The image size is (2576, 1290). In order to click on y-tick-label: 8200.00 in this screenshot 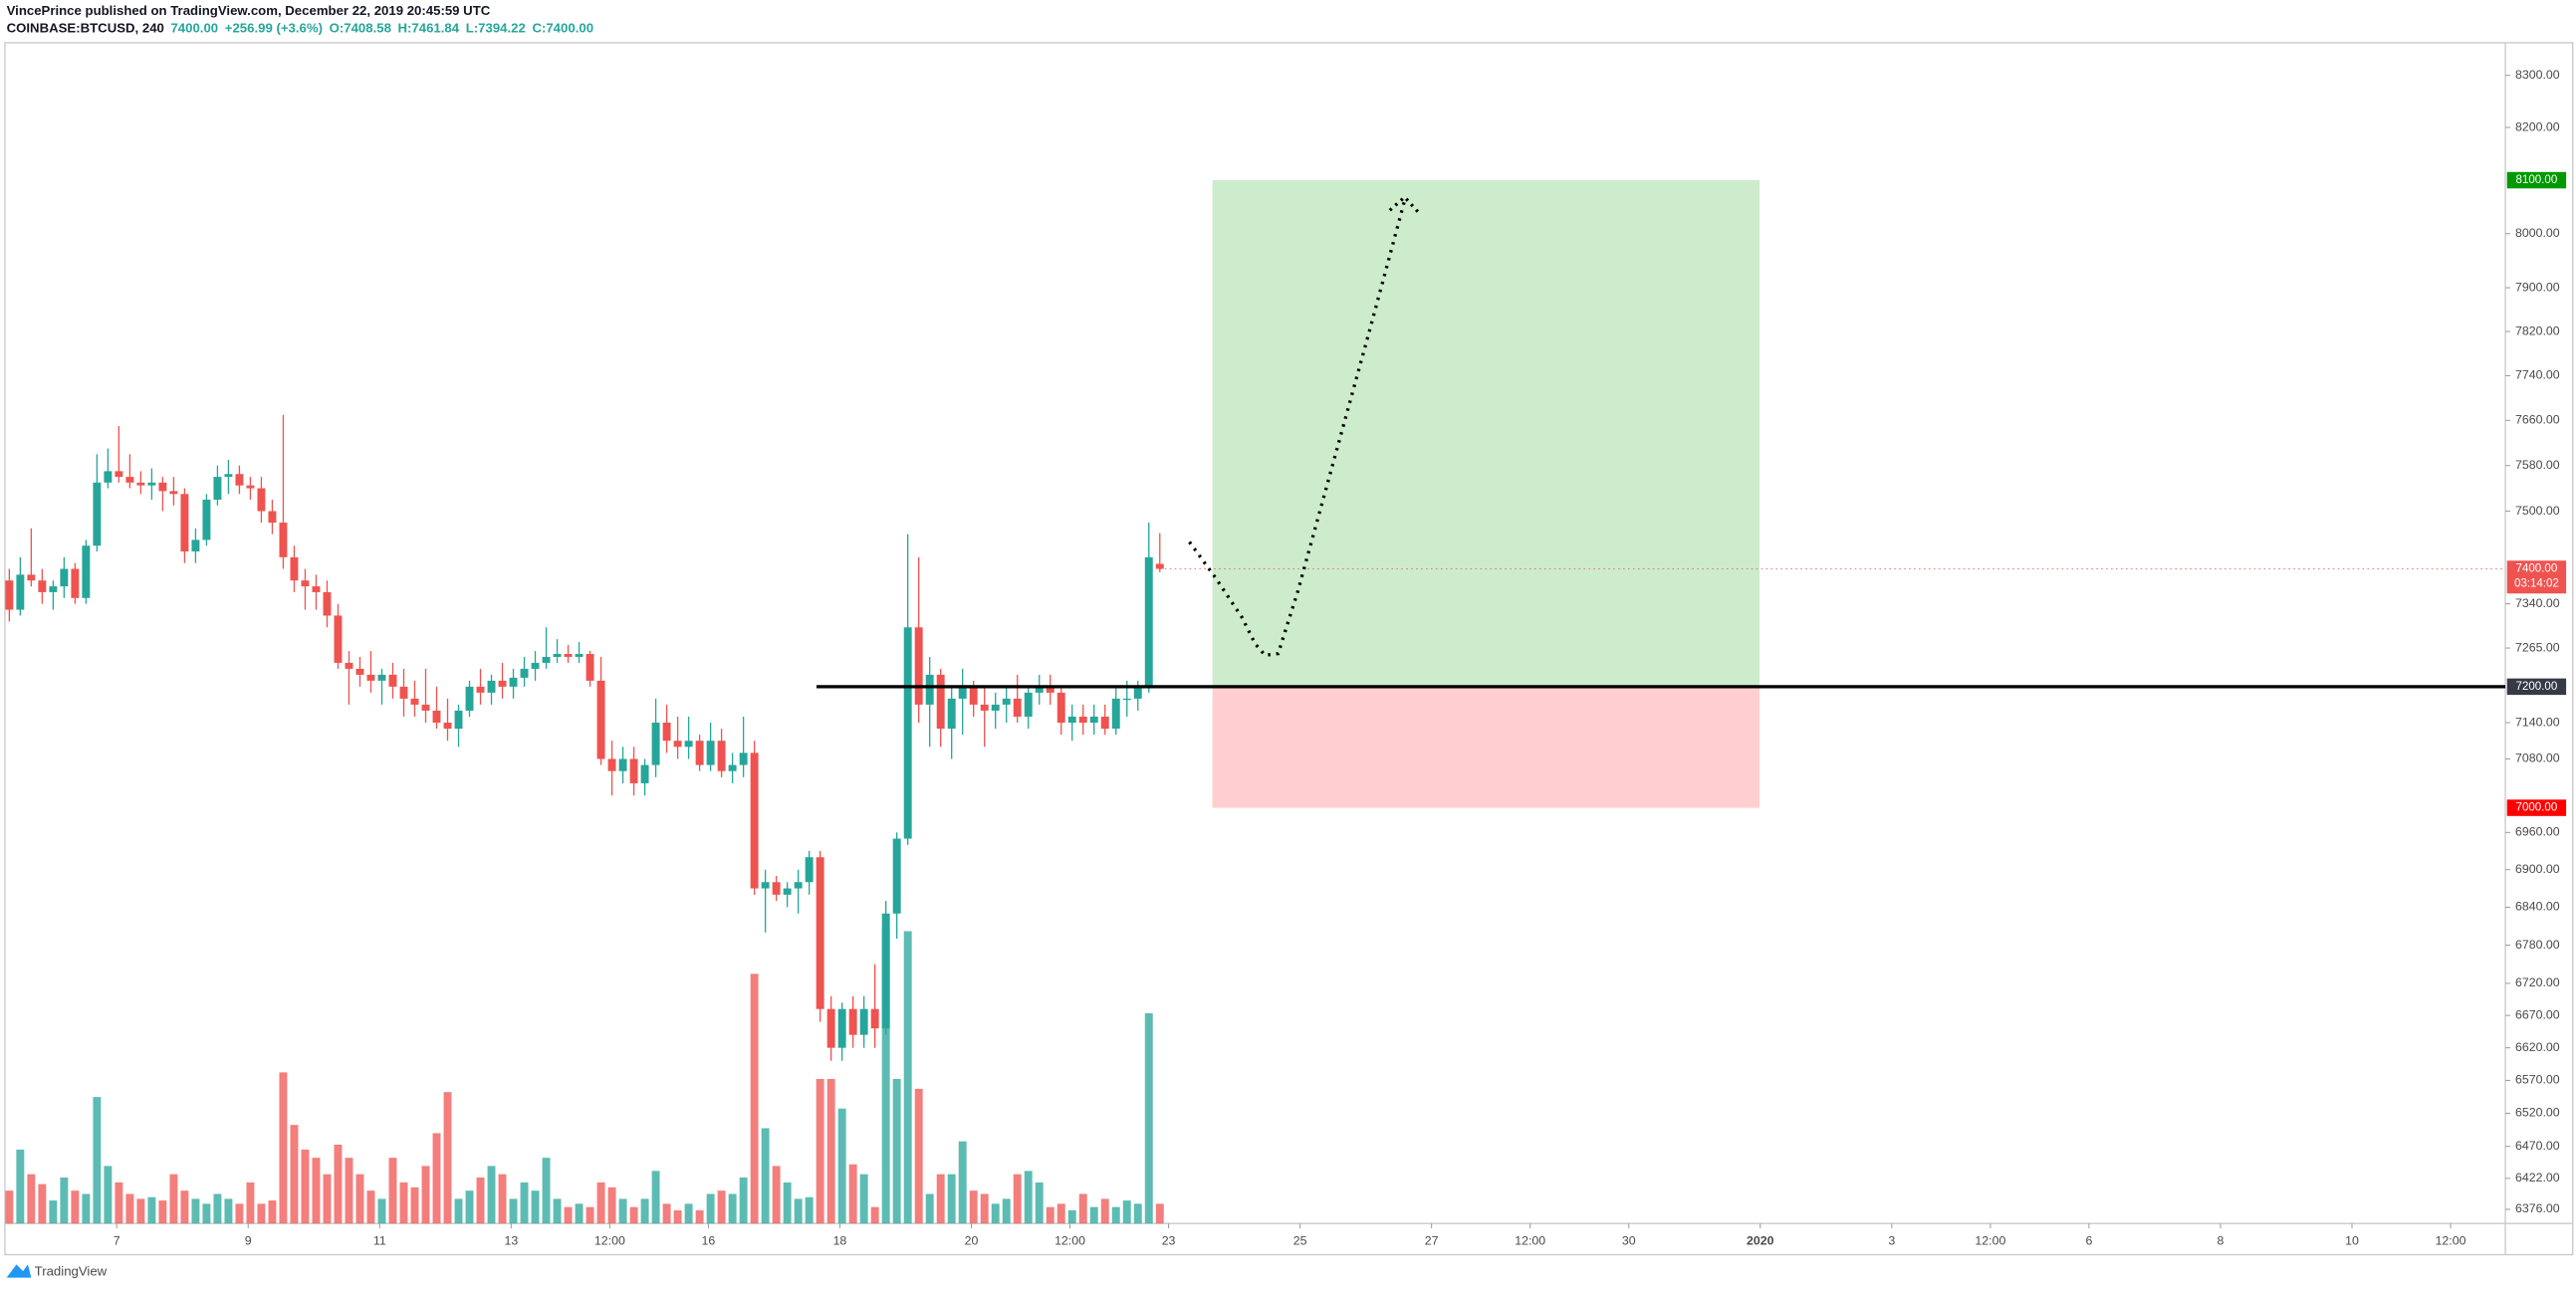, I will do `click(2537, 126)`.